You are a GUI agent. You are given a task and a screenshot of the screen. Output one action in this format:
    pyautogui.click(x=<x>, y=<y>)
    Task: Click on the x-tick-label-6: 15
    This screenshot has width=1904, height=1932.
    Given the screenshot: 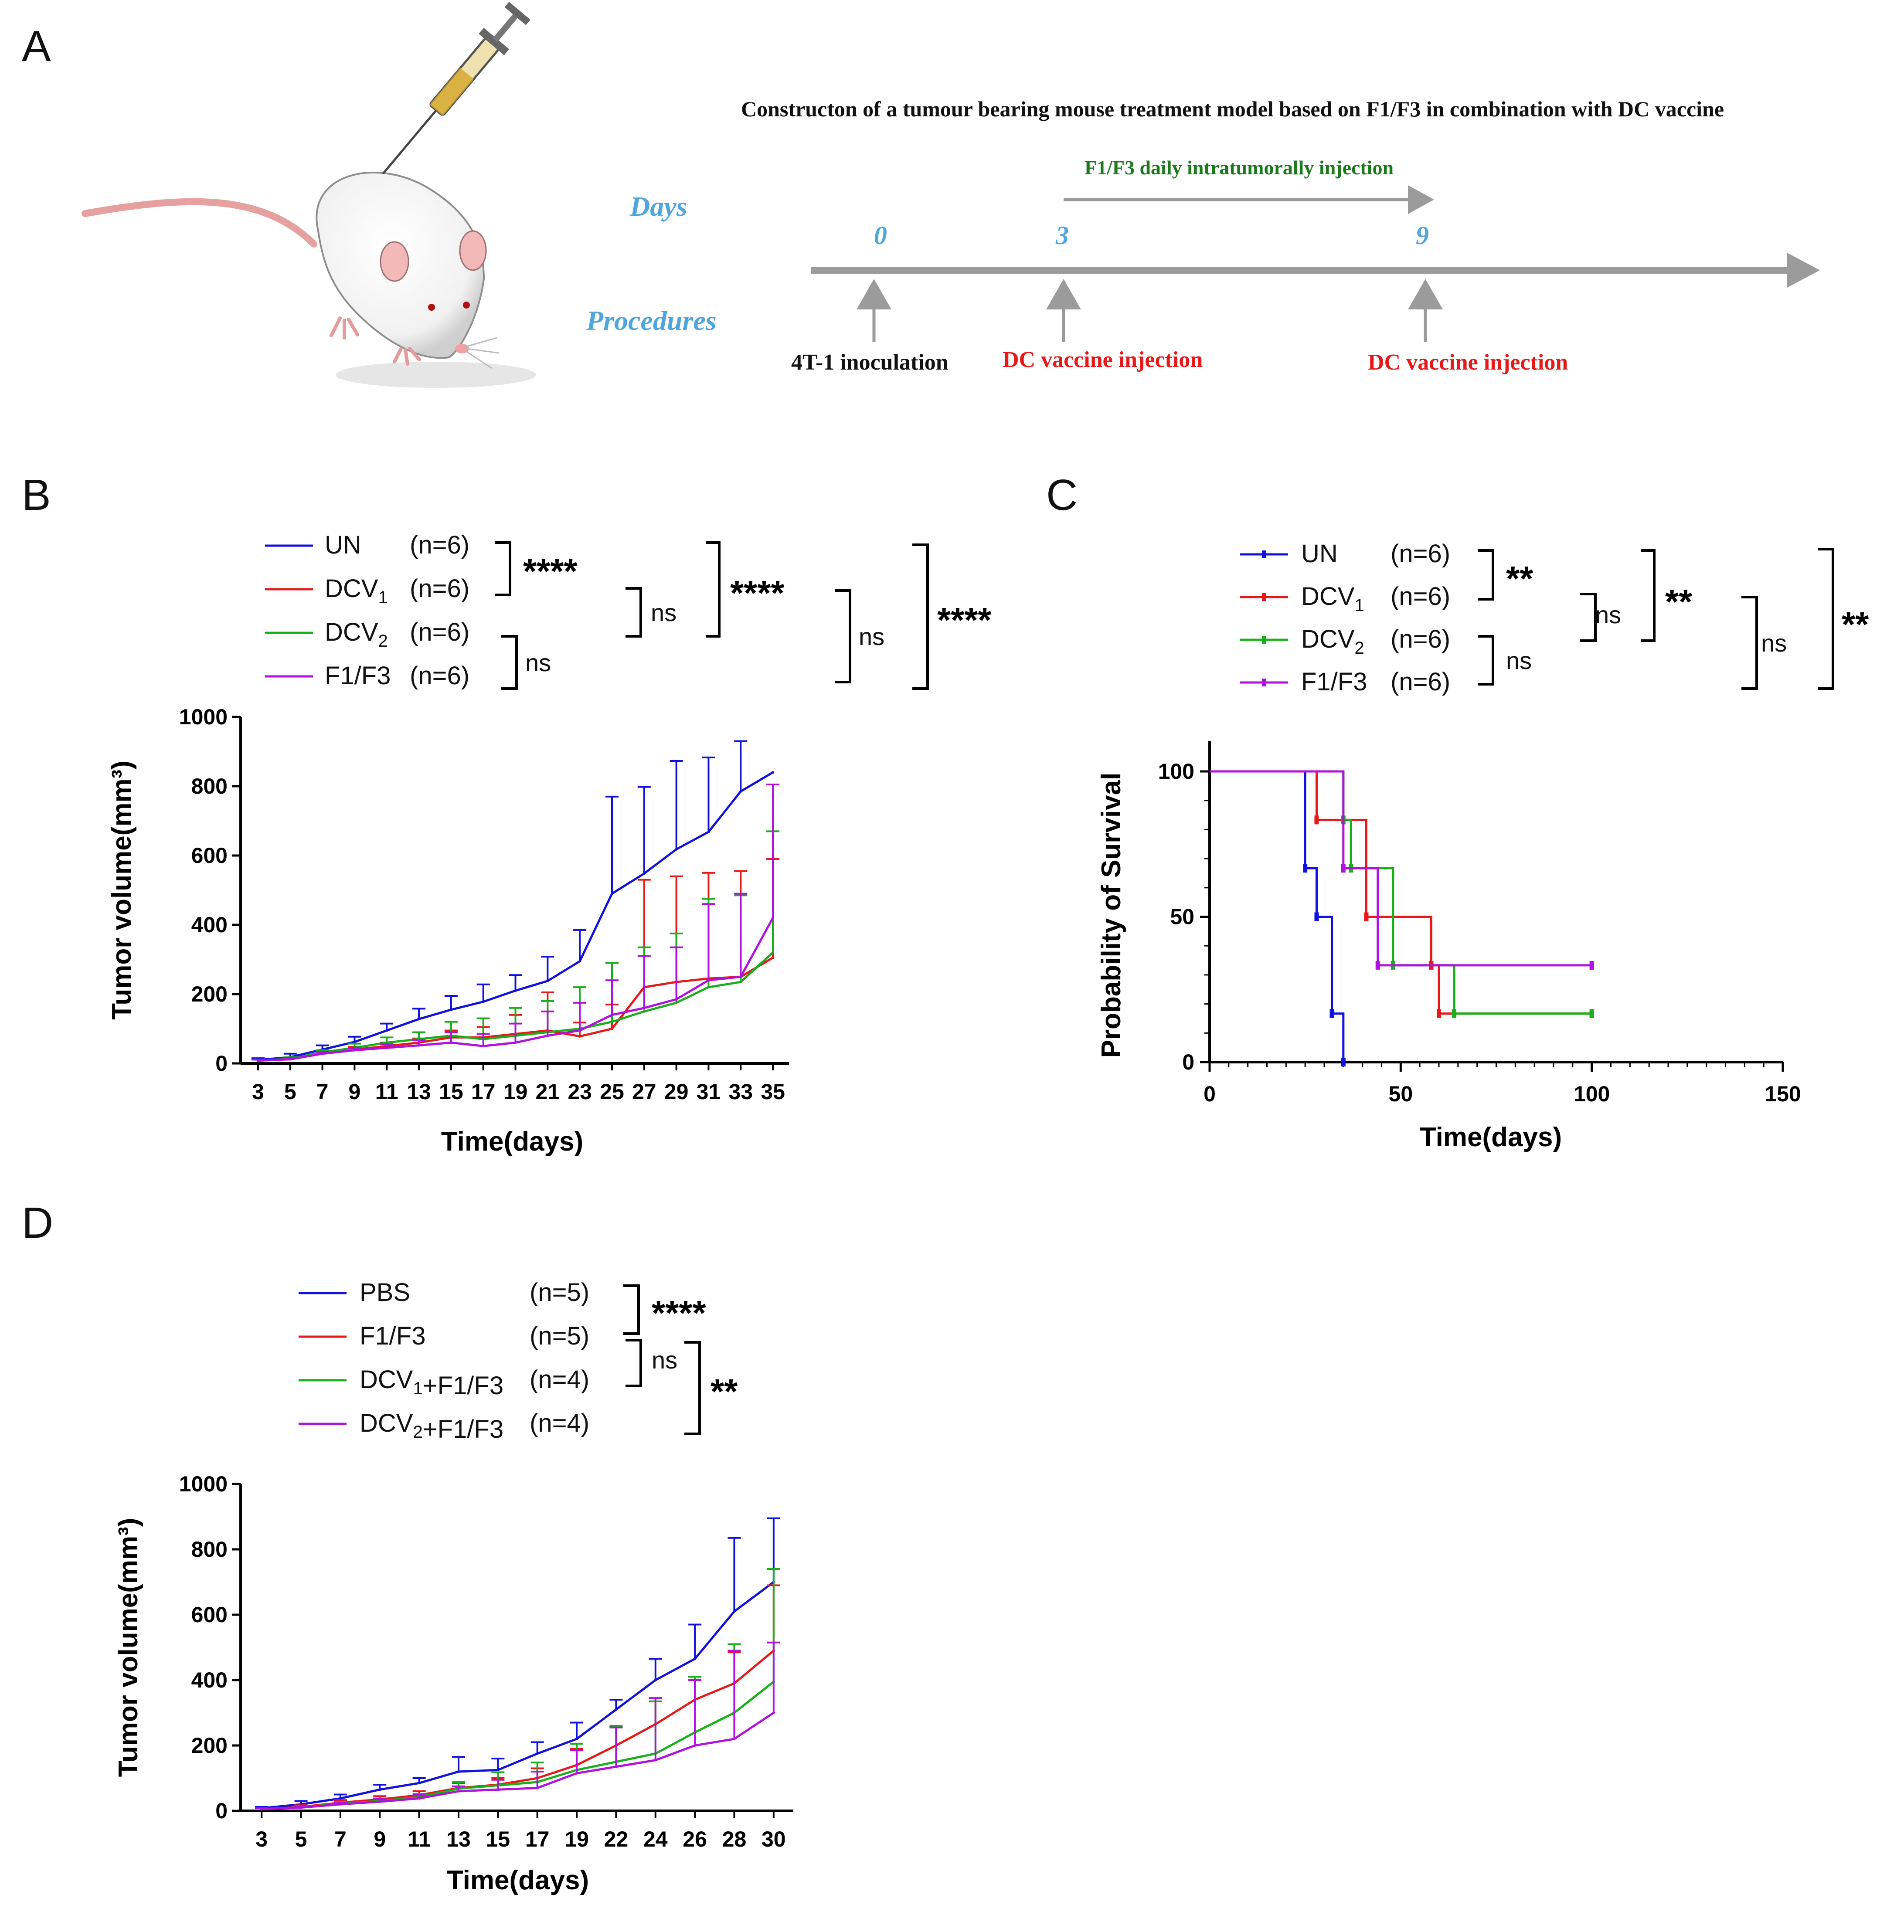 What is the action you would take?
    pyautogui.click(x=498, y=1839)
    